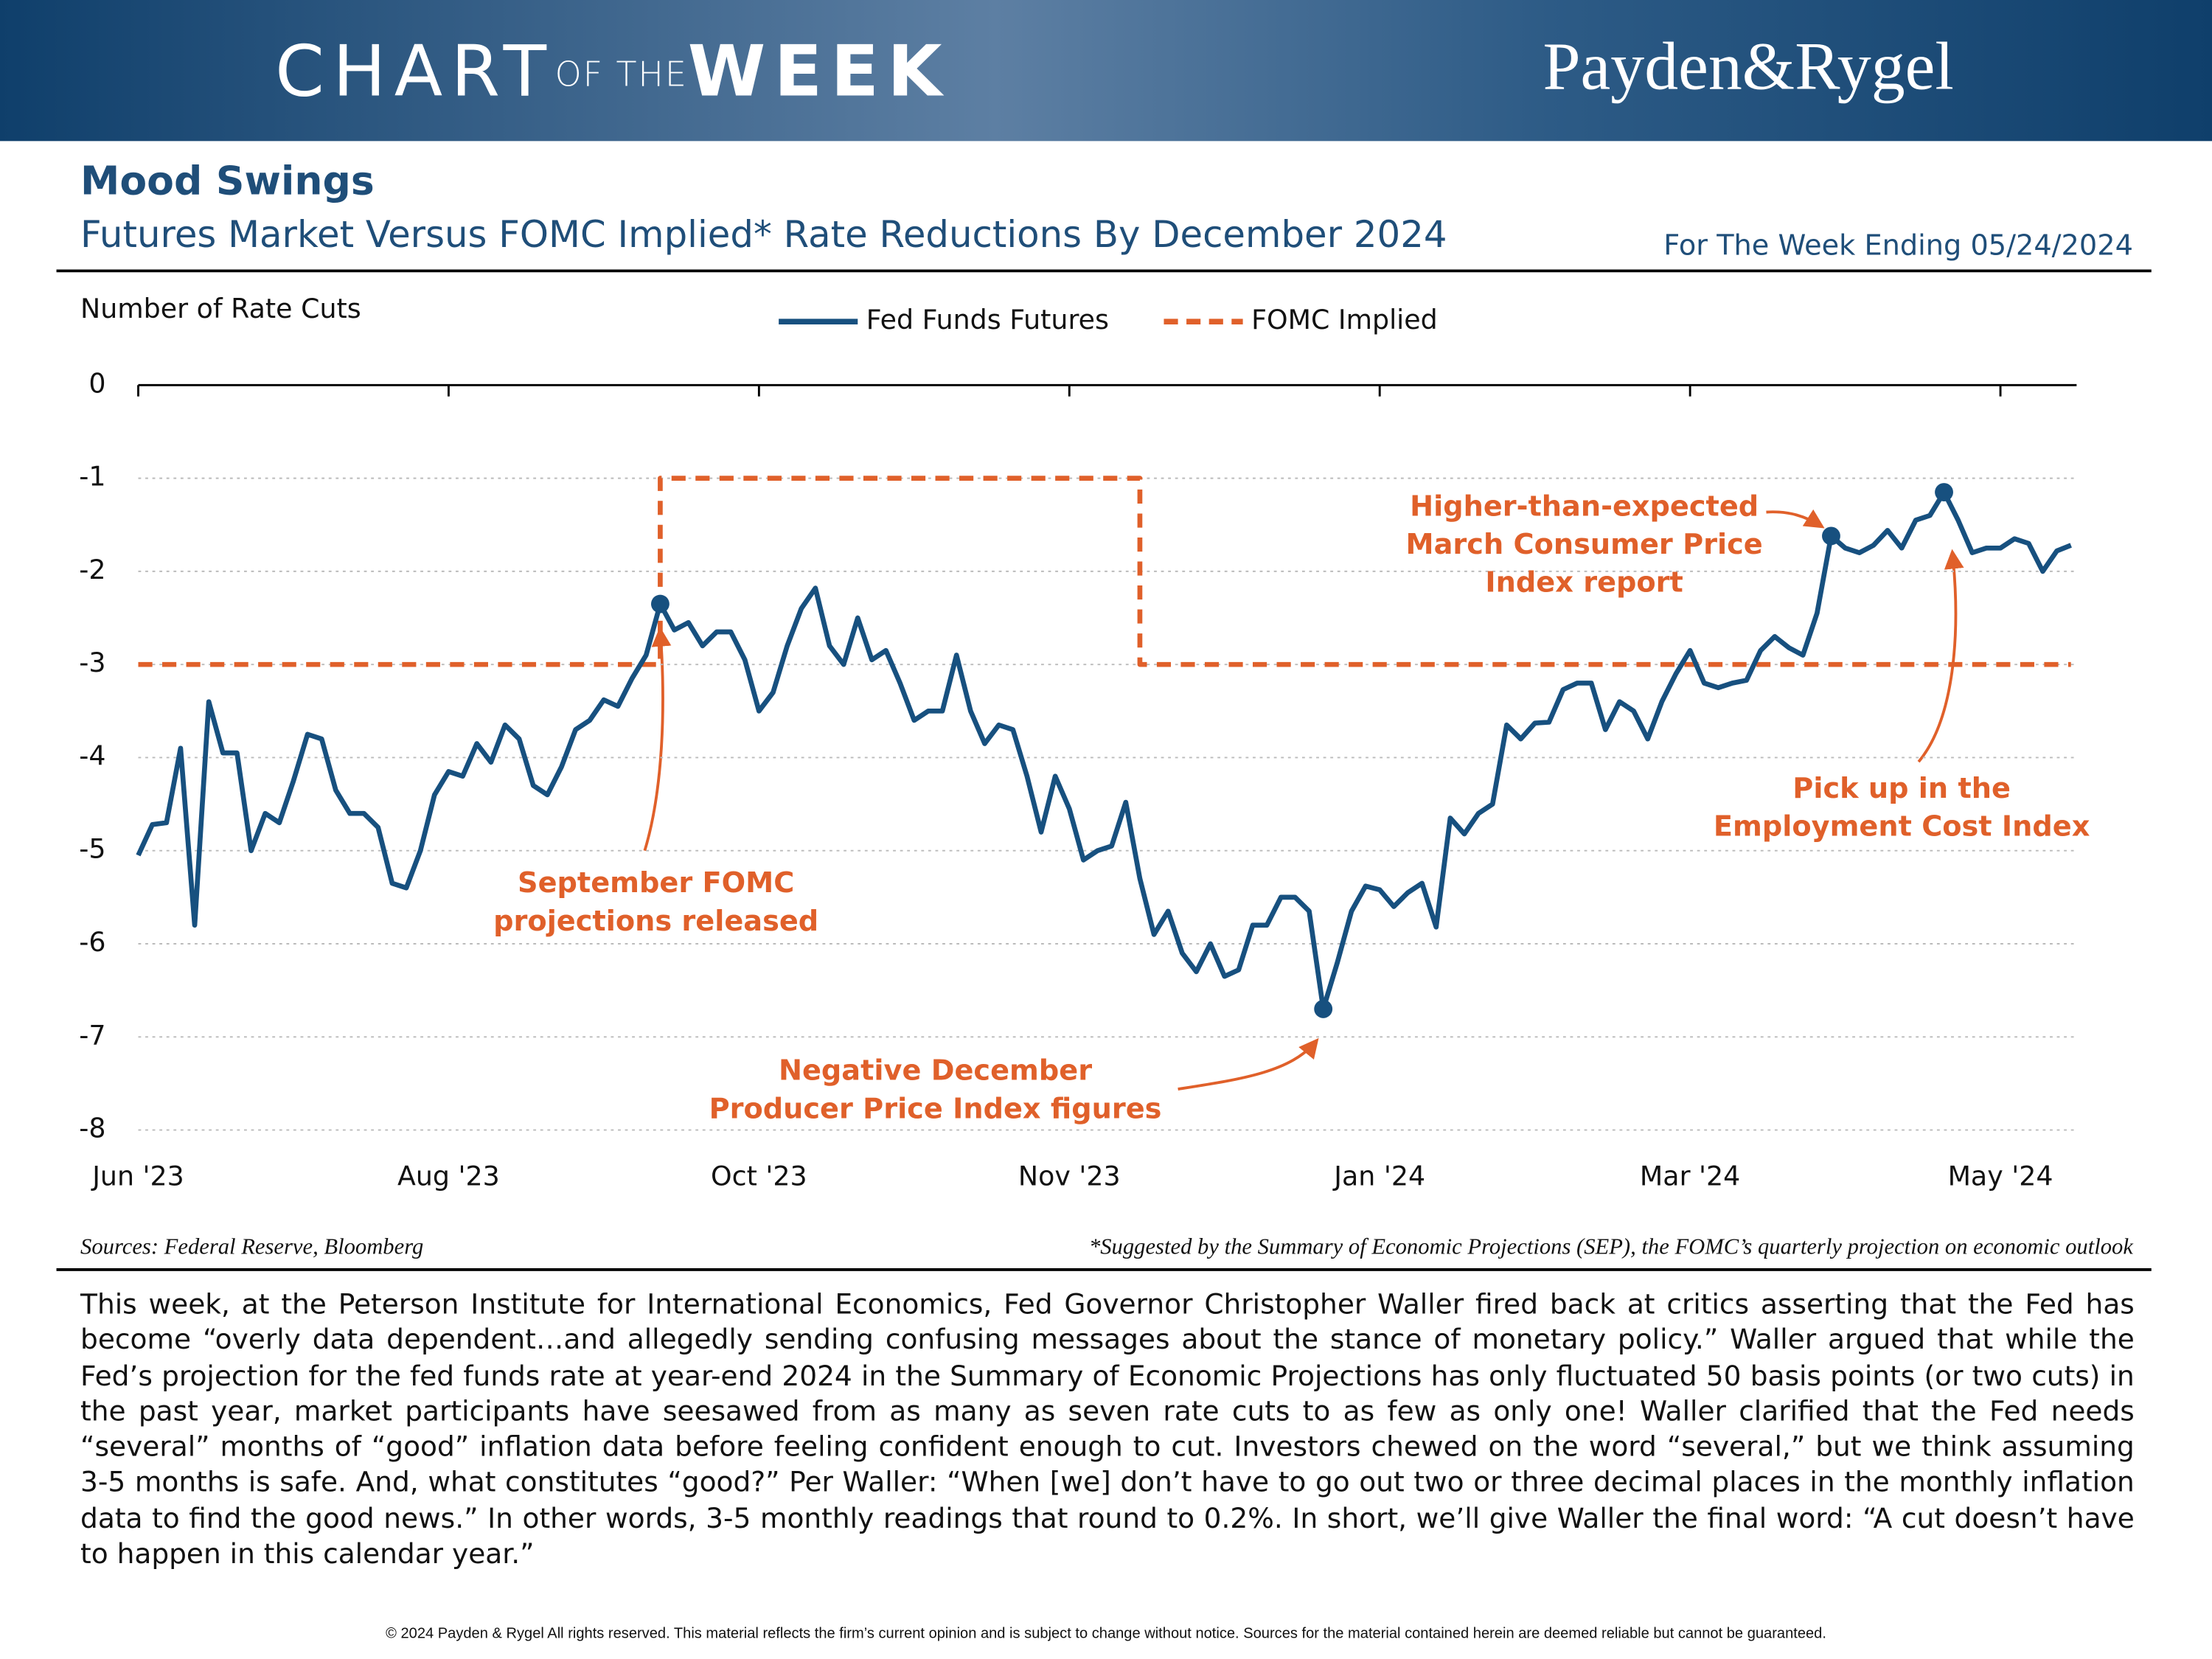  Describe the element at coordinates (935, 1071) in the screenshot. I see `annotation: Negative December` at that location.